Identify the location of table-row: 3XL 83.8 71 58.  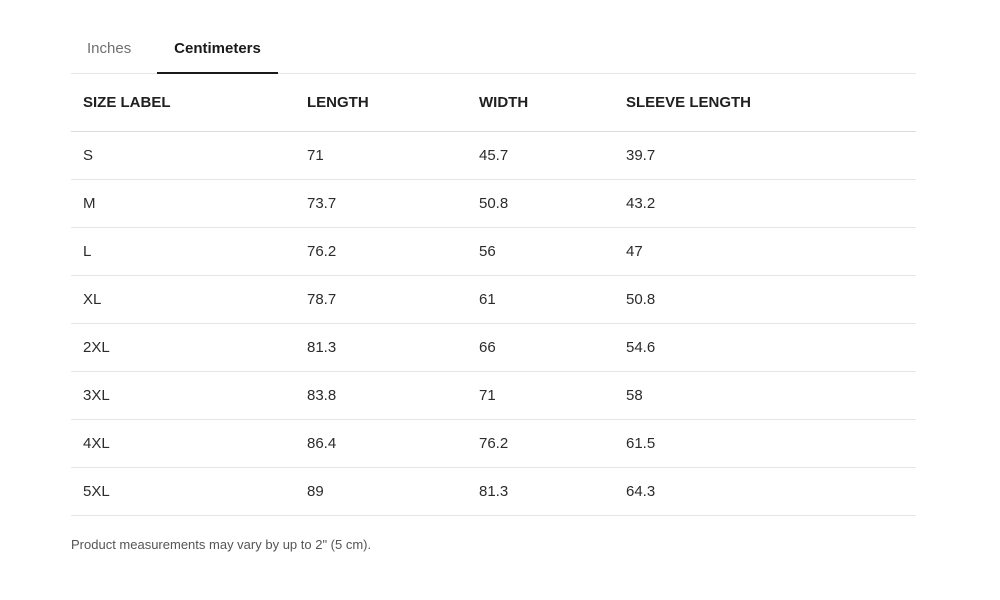
(493, 395).